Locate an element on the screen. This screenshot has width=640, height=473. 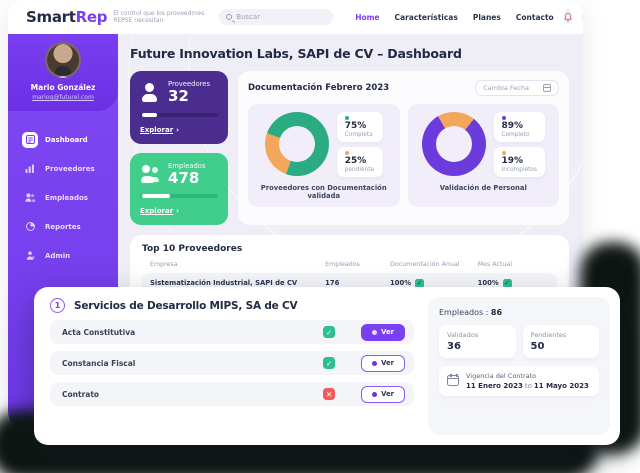
pendientes-card: Pendientes 50 is located at coordinates (560, 341).